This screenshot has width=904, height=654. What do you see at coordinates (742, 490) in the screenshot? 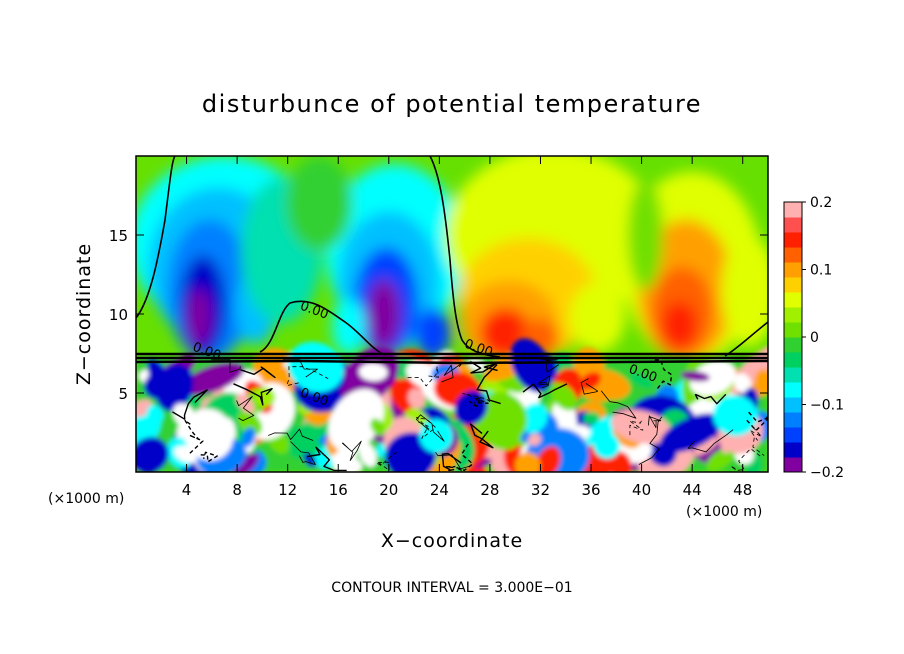
I see `x-tick-label: 48` at bounding box center [742, 490].